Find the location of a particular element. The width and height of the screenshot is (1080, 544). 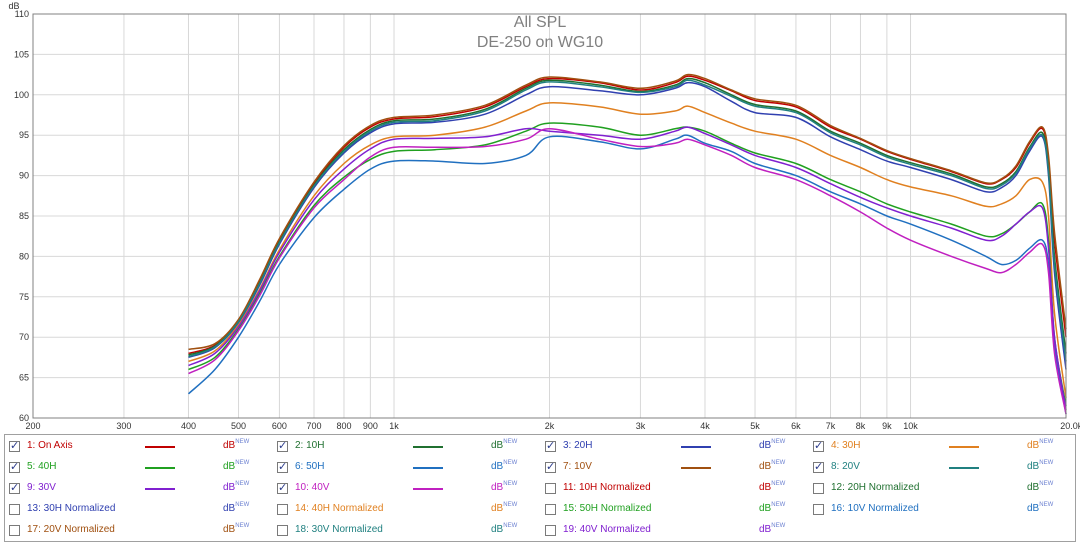

legend-item-8: 8: 20V dBNEW is located at coordinates (943, 468).